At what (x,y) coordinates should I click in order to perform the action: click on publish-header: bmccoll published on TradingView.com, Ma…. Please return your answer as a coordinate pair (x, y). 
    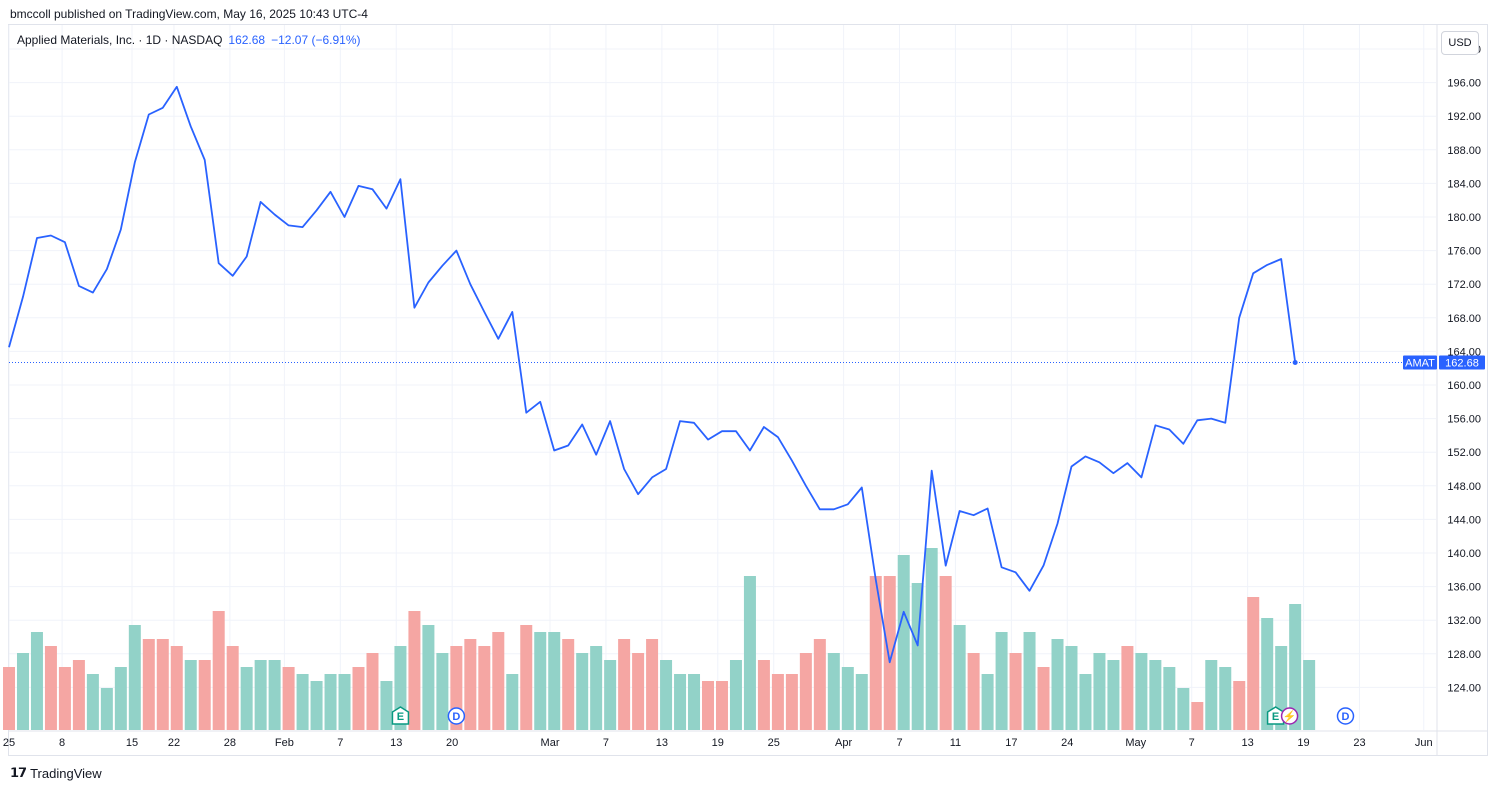
    Looking at the image, I should click on (189, 14).